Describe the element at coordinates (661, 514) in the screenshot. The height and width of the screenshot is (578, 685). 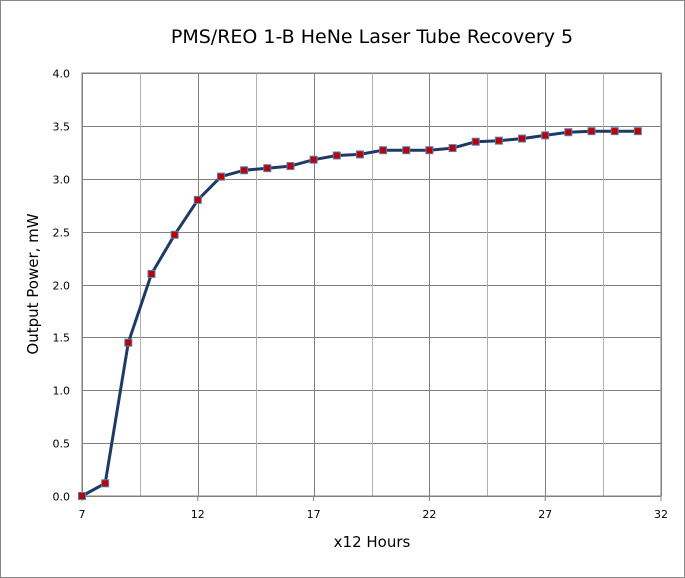
I see `x-tick-label: 32` at that location.